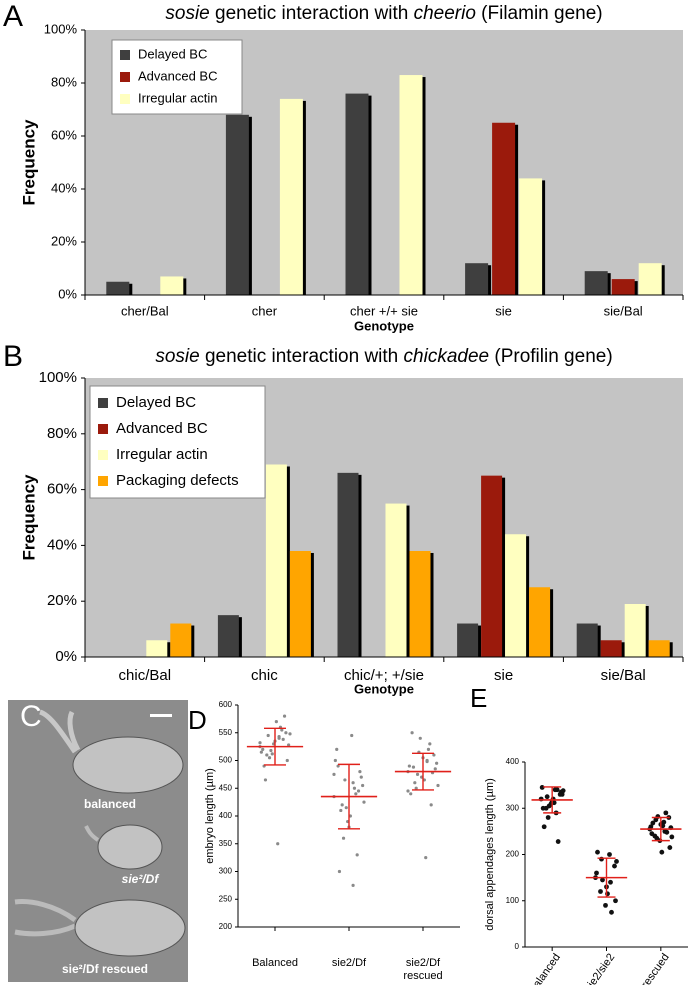  I want to click on legend-label: Delayed BC, so click(172, 53).